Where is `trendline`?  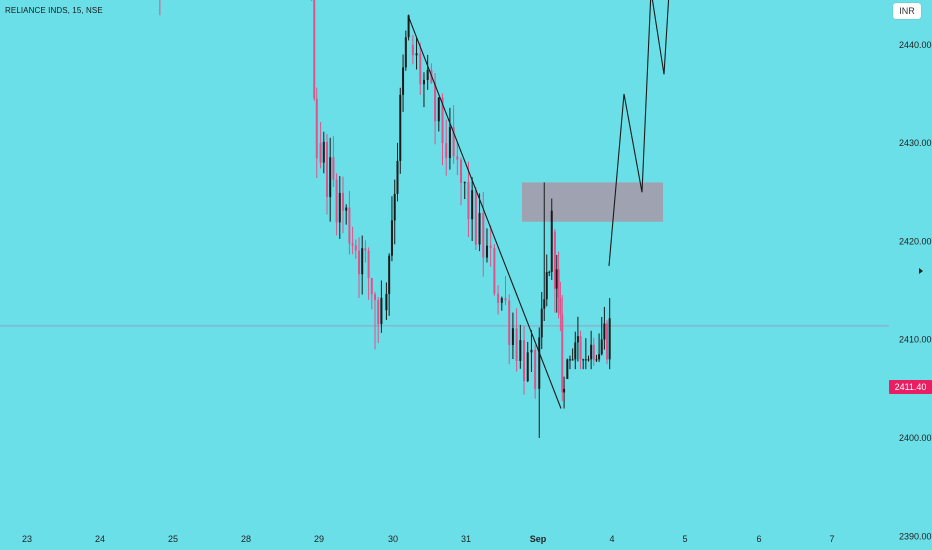 trendline is located at coordinates (484, 212).